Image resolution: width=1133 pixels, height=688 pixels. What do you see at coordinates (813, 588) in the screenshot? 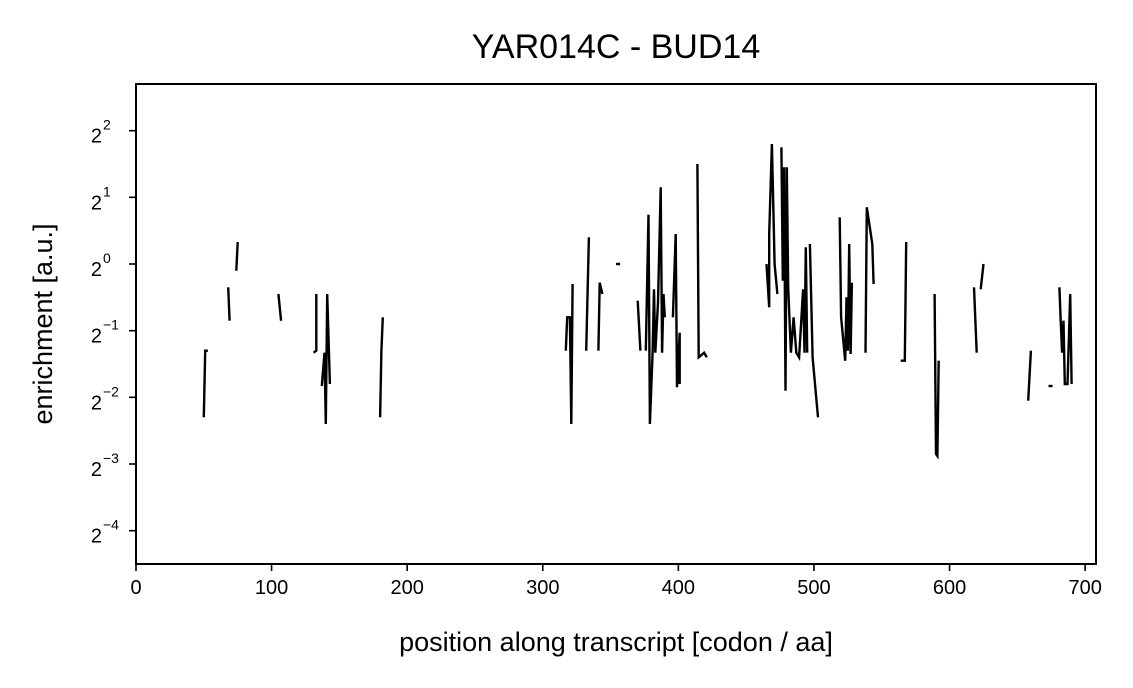
I see `x-tick-label: 500` at bounding box center [813, 588].